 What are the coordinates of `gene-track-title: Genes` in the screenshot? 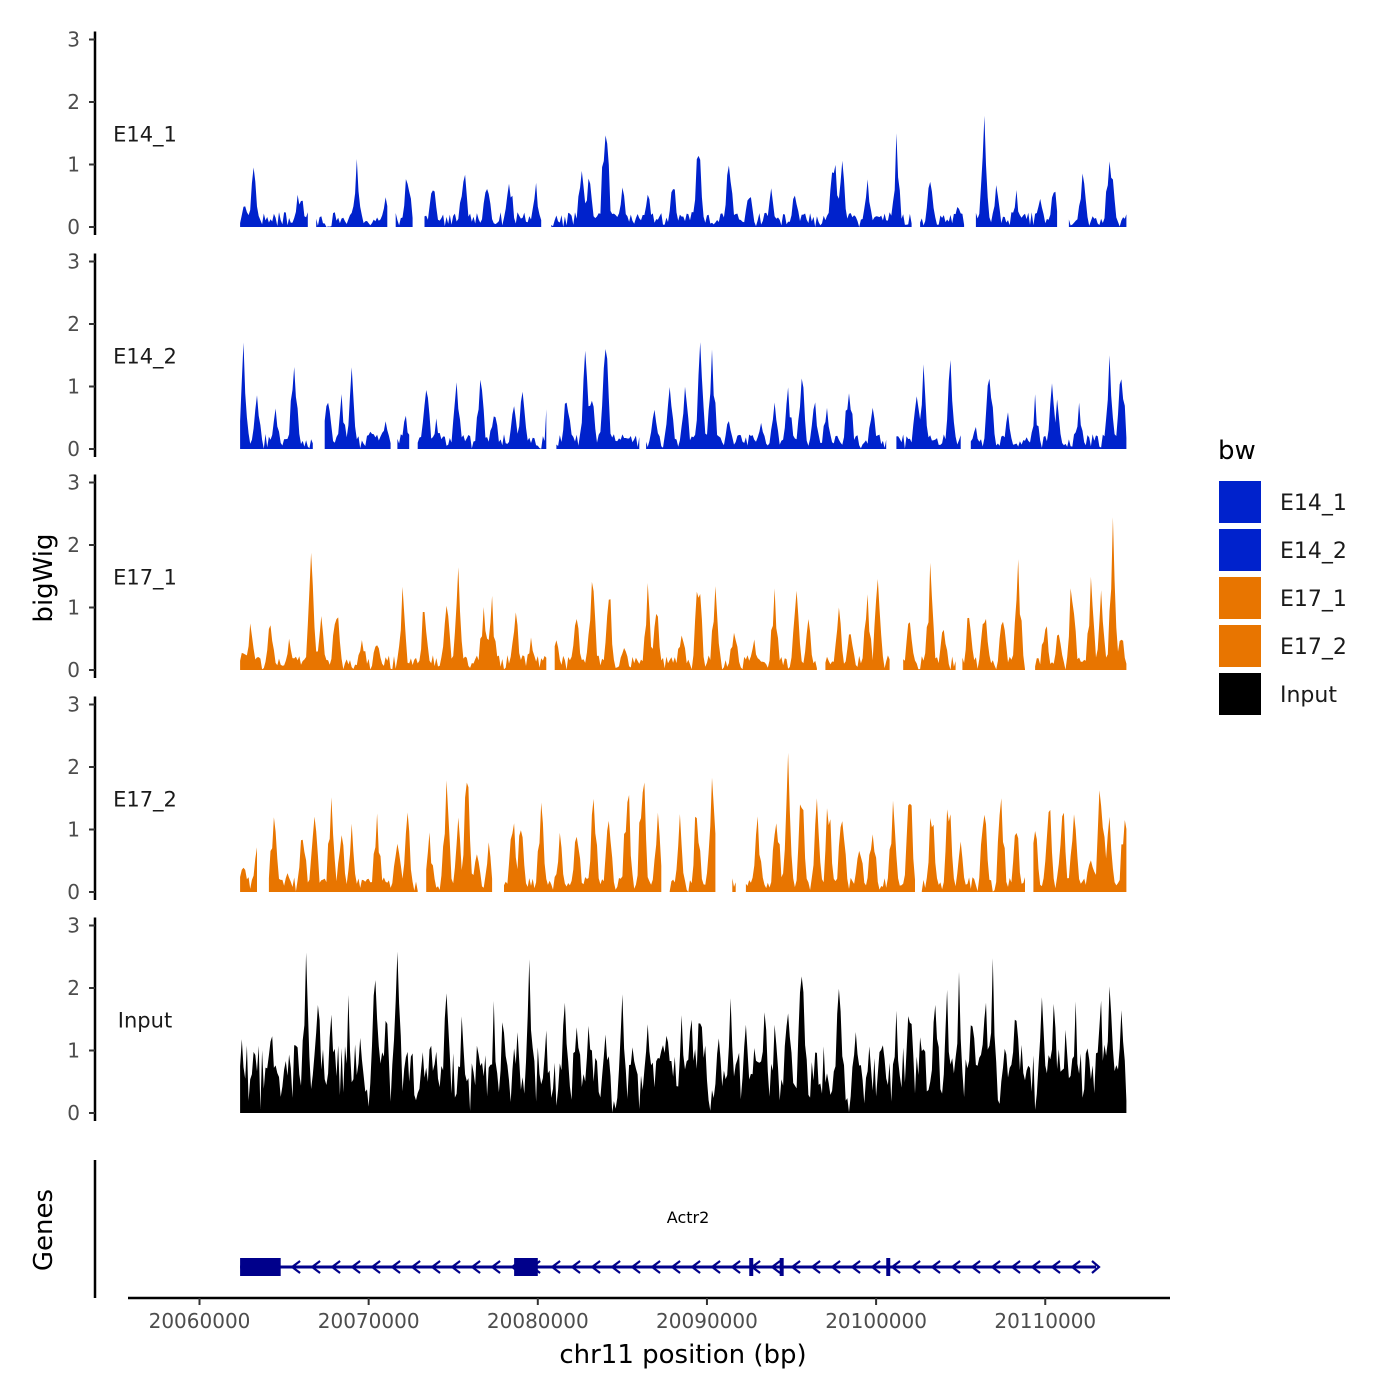 It's located at (44, 1230).